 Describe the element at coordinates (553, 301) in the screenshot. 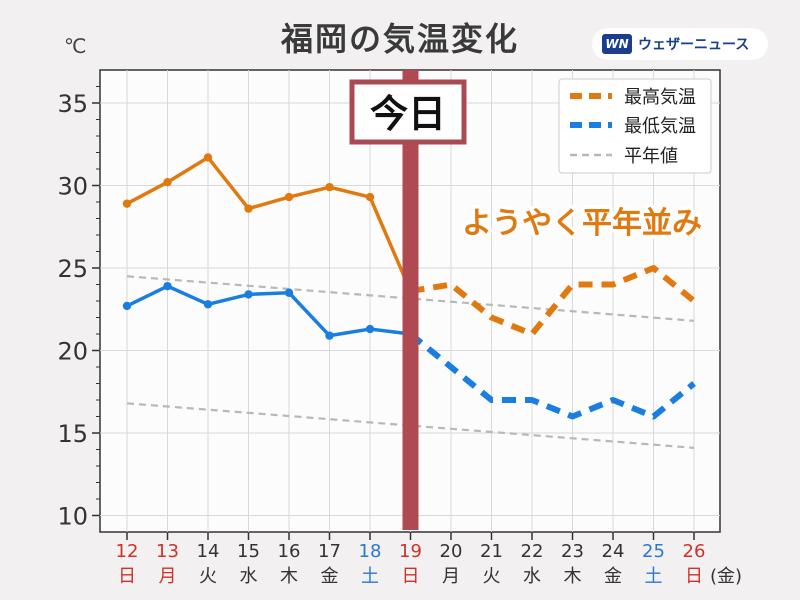

I see `high-forecast-line` at that location.